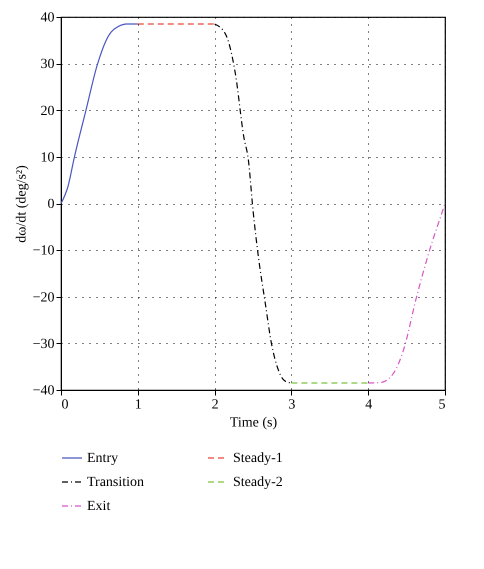  Describe the element at coordinates (258, 458) in the screenshot. I see `legend-label: Steady-1` at that location.